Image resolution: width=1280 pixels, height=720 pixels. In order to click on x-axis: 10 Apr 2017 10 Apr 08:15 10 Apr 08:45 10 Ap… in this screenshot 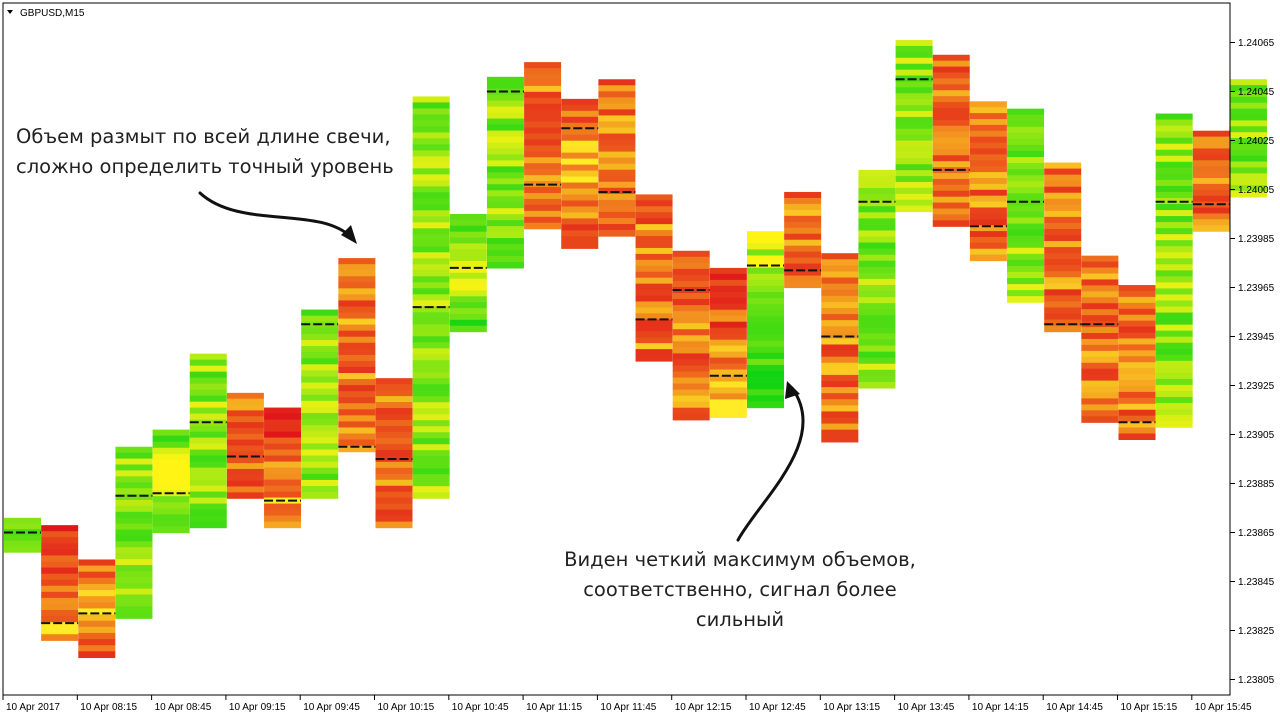, I will do `click(627, 704)`.